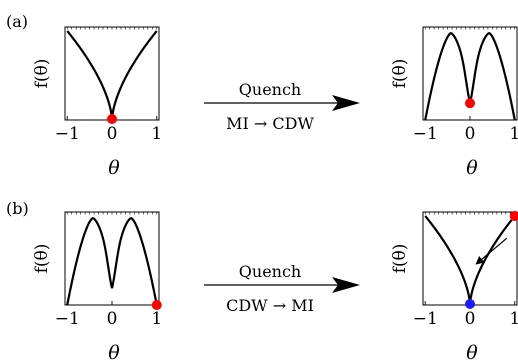 This screenshot has width=518, height=364. I want to click on blue-state-marker, so click(470, 304).